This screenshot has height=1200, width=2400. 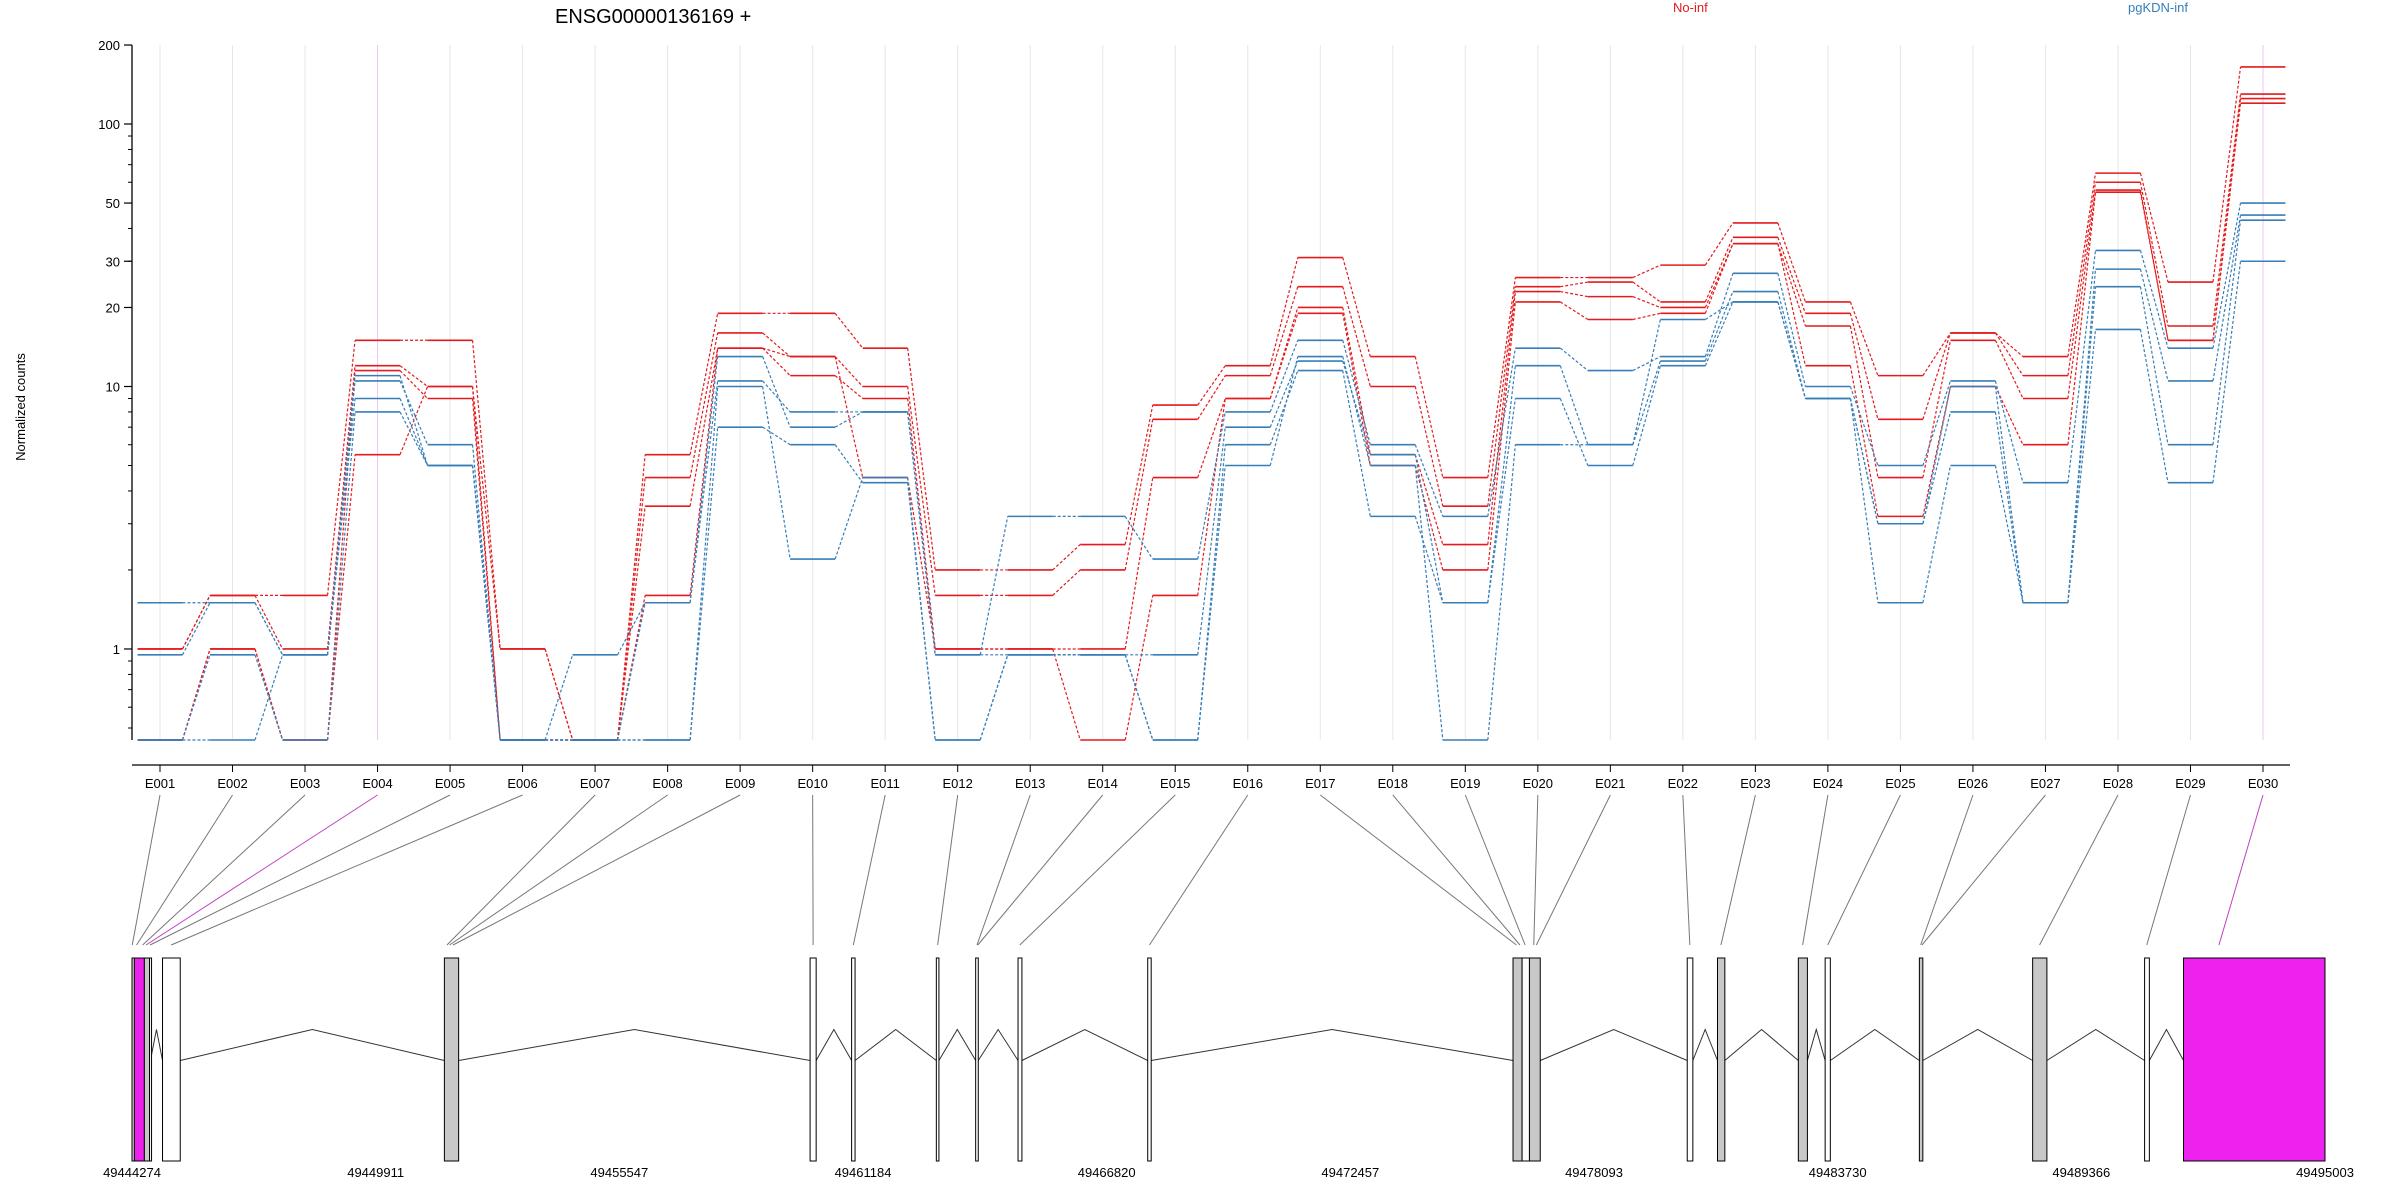 What do you see at coordinates (1030, 783) in the screenshot?
I see `x-tick-label-e013: E013` at bounding box center [1030, 783].